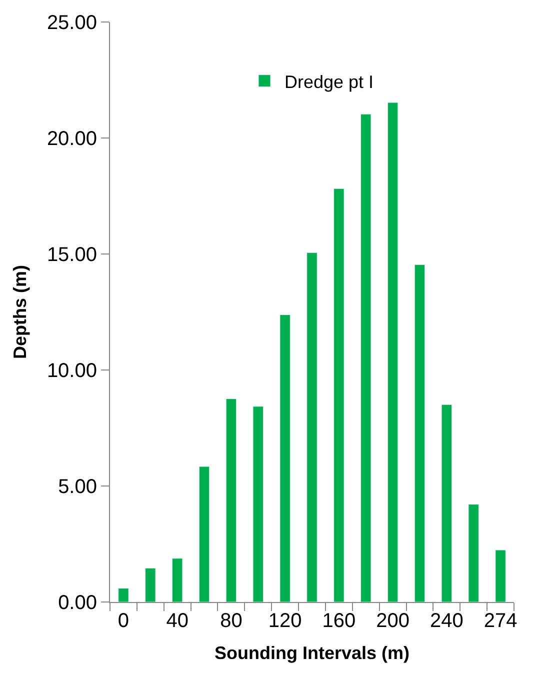  Describe the element at coordinates (77, 487) in the screenshot. I see `y-tick-label: 5.00` at that location.